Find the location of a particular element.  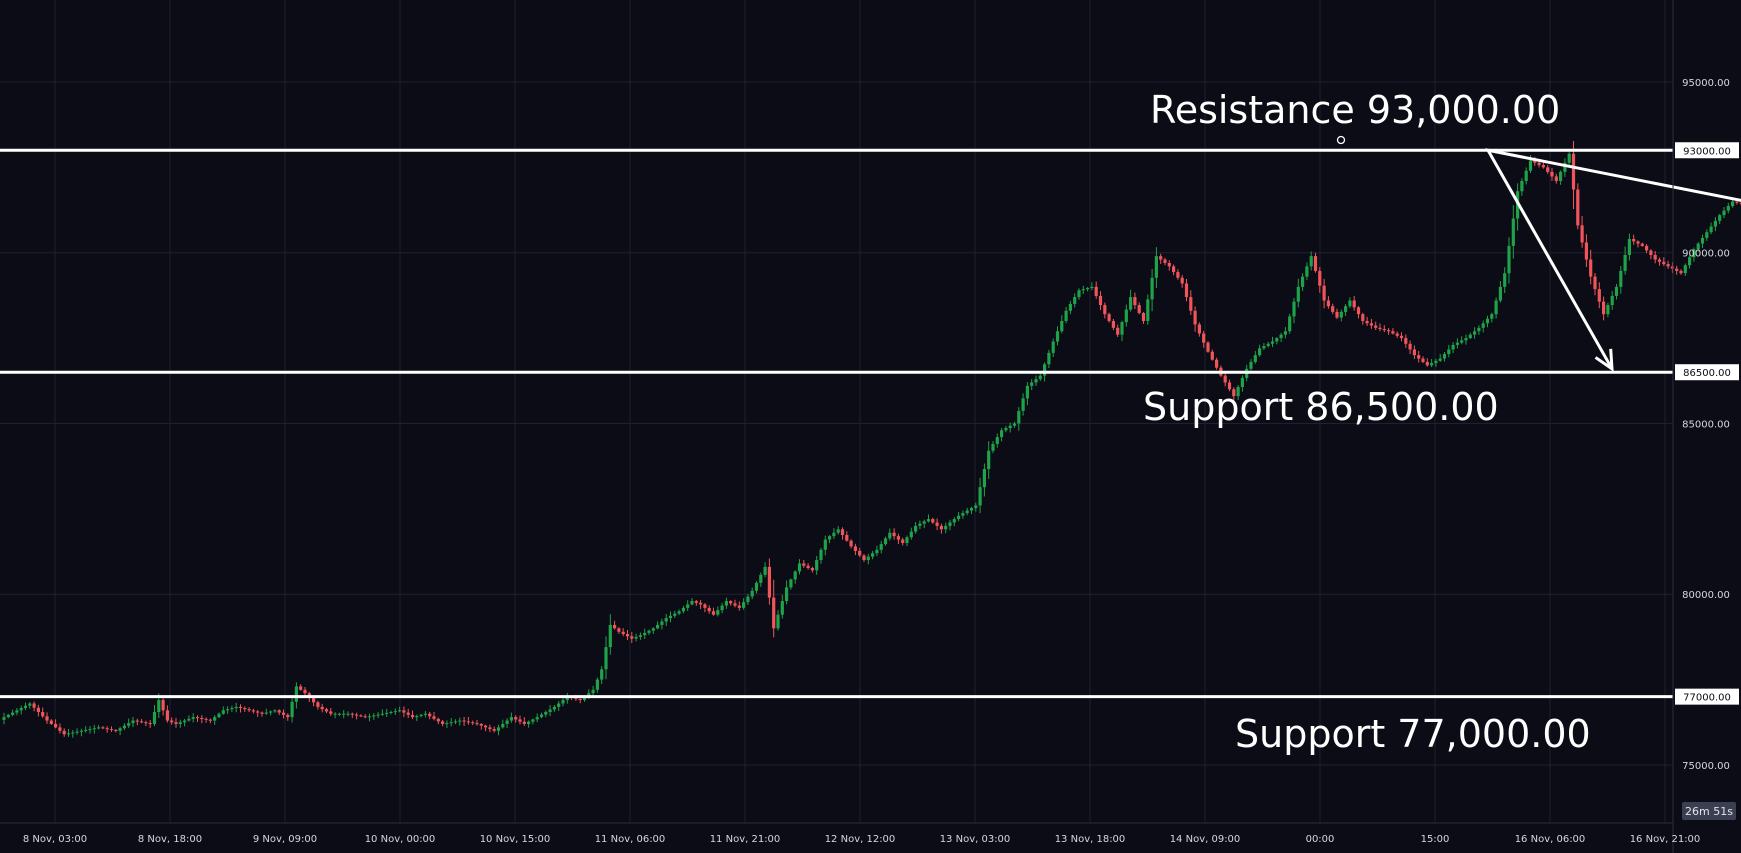

projection-path is located at coordinates (1613, 259).